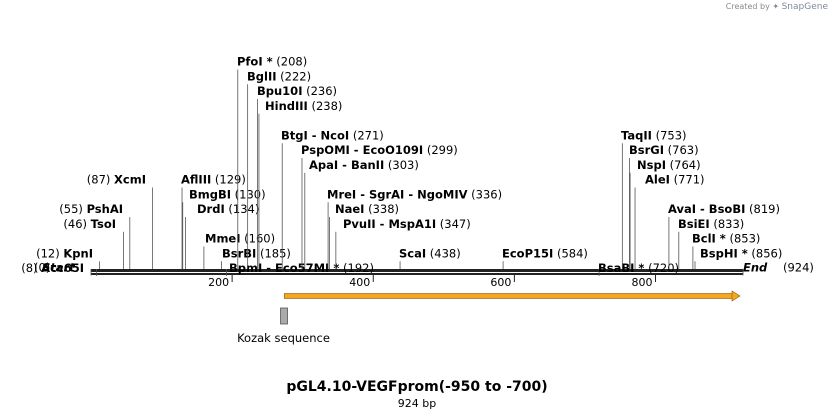  What do you see at coordinates (303, 106) in the screenshot?
I see `site-label: HindIII (238)` at bounding box center [303, 106].